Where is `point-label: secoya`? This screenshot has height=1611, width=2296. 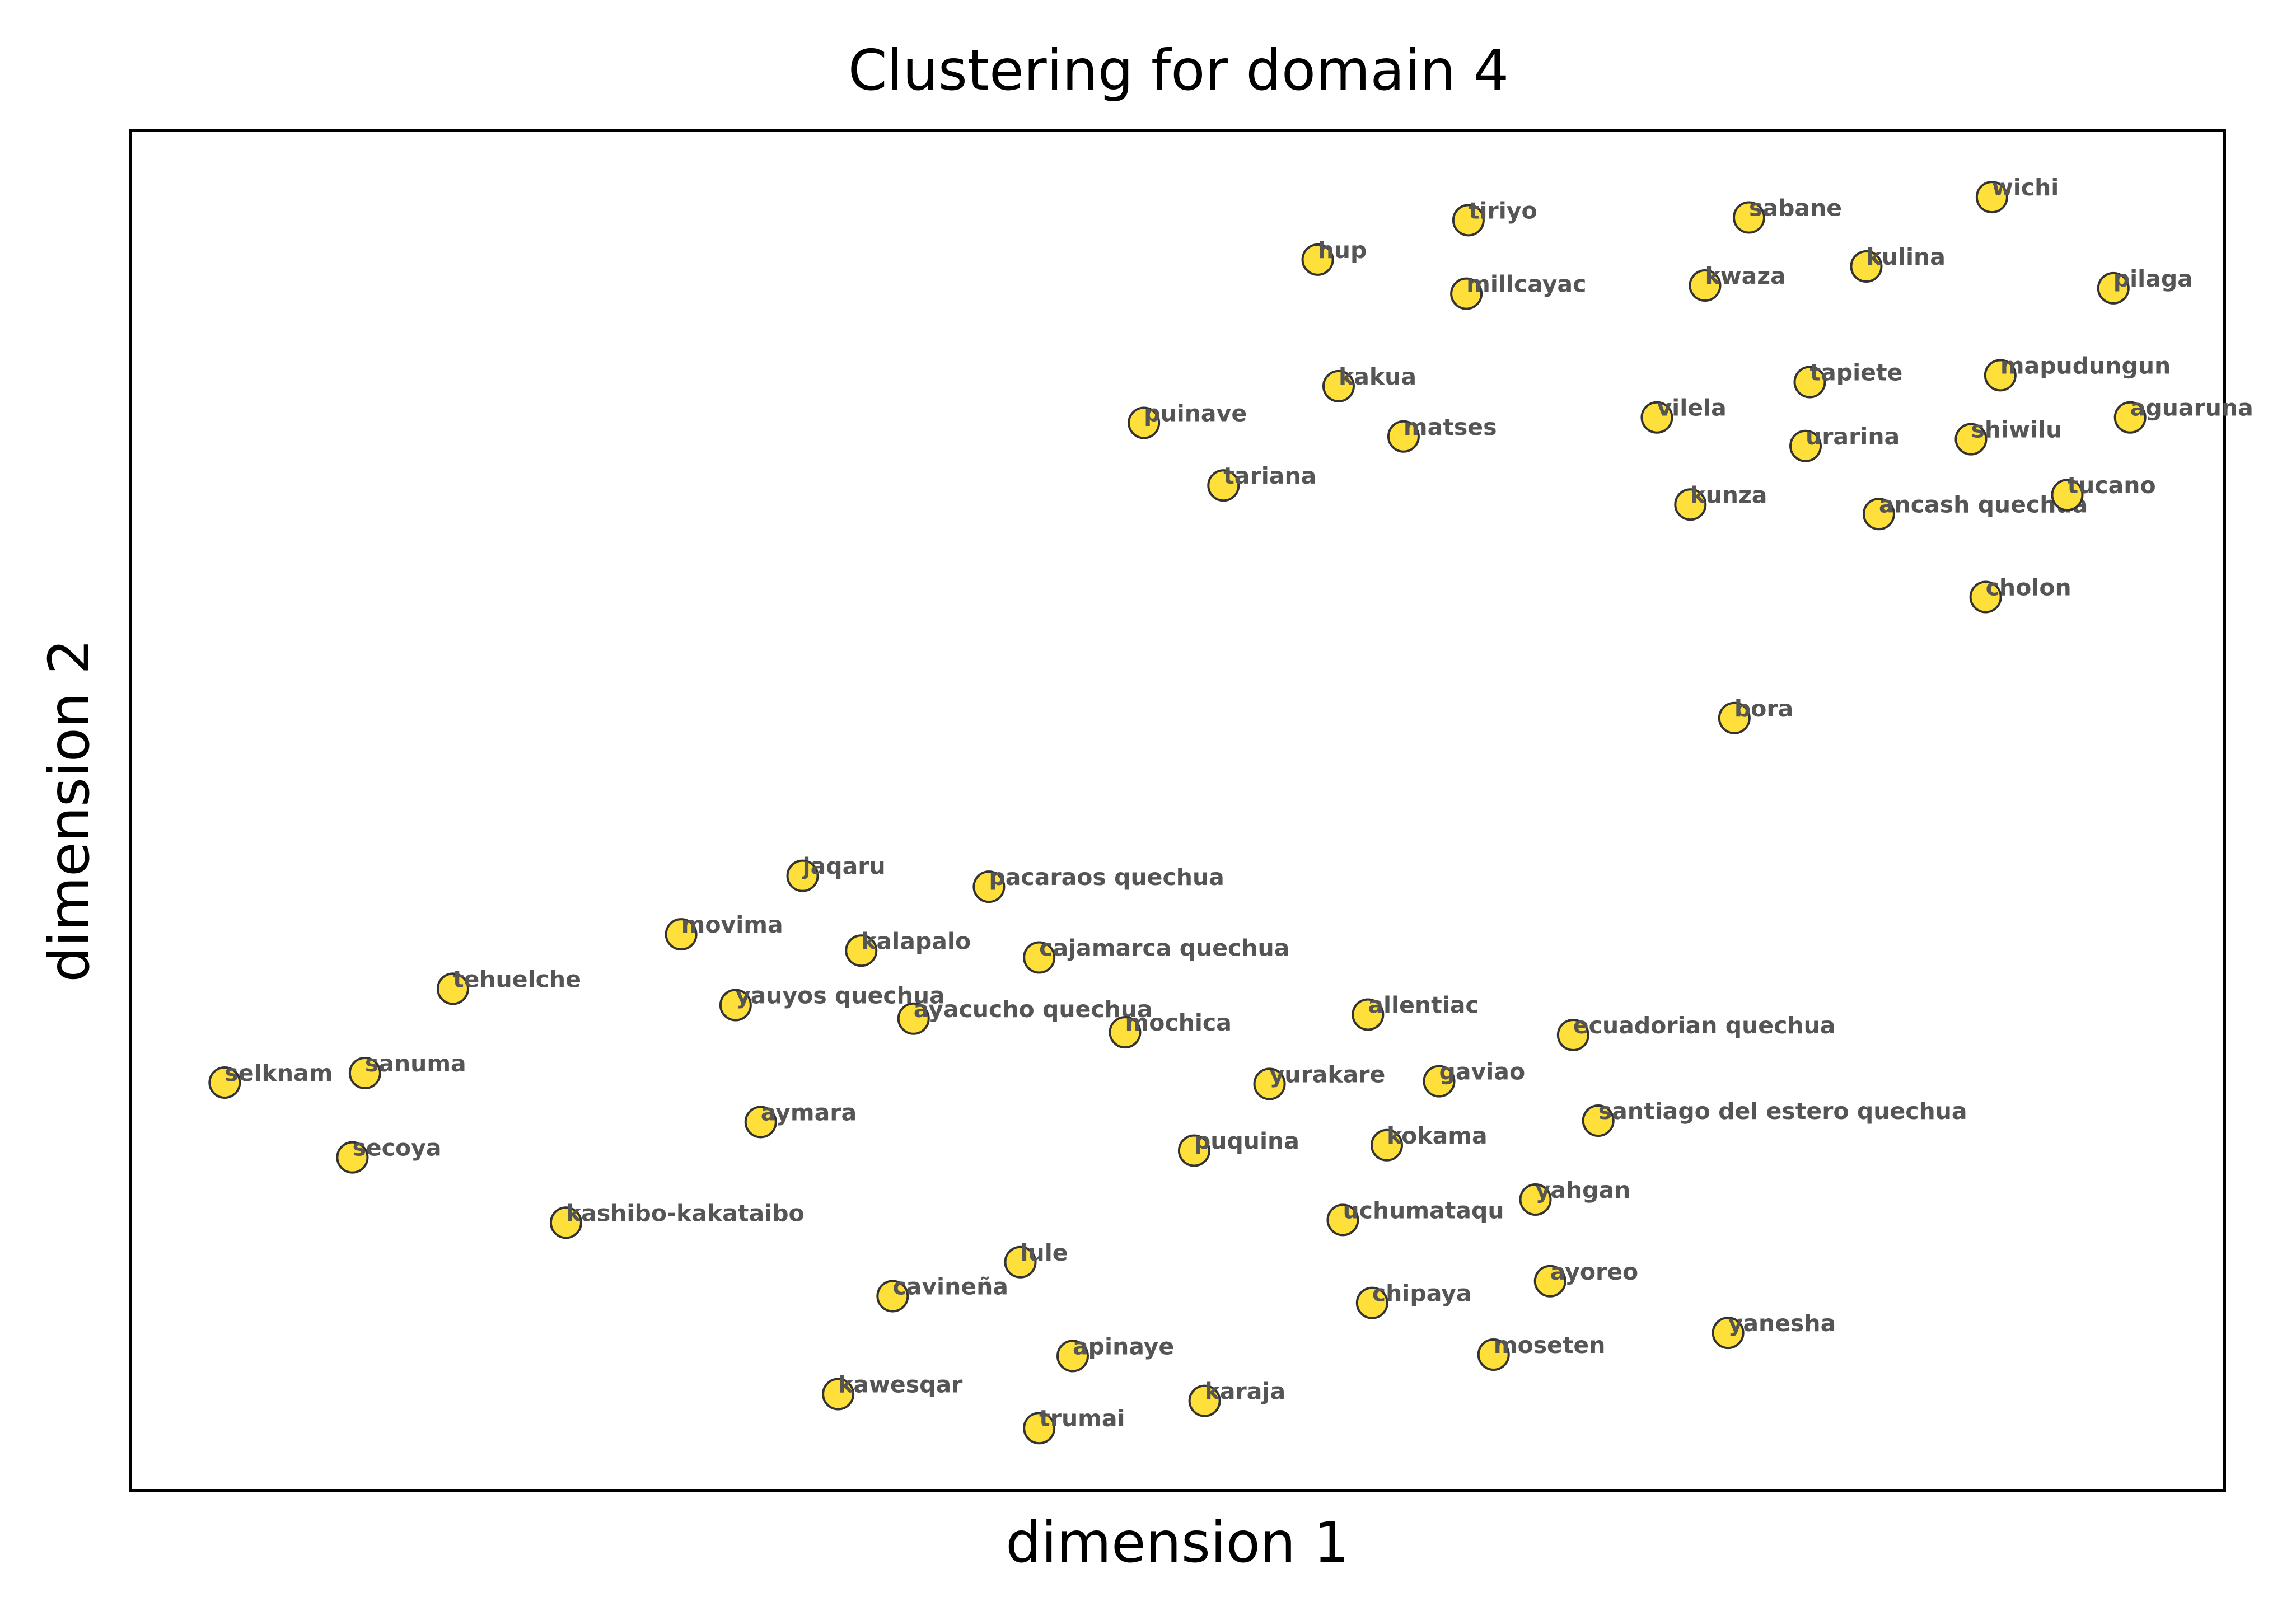 point-label: secoya is located at coordinates (396, 1148).